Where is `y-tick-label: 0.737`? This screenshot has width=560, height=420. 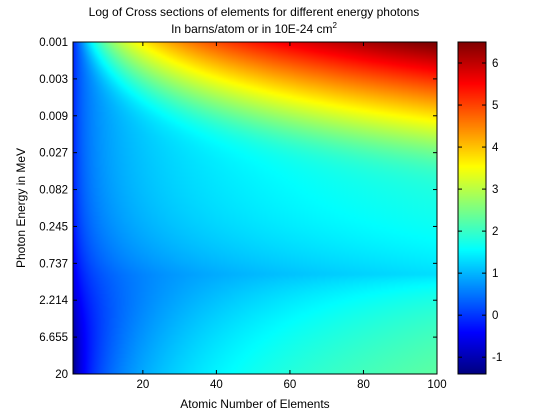
y-tick-label: 0.737 is located at coordinates (53, 264).